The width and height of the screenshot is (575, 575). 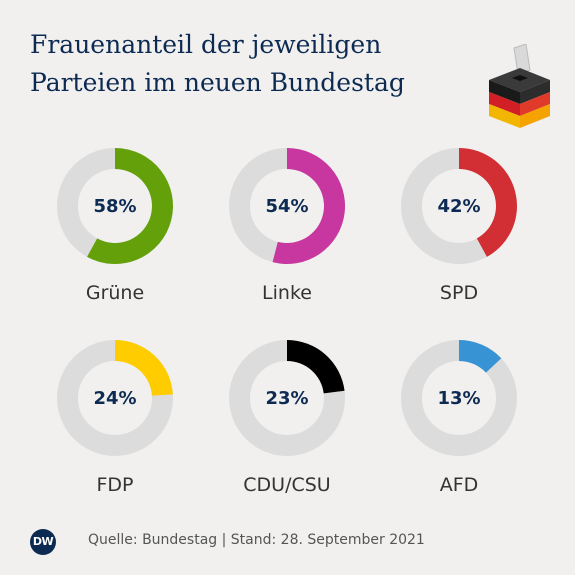 I want to click on party-label-spd: SPD, so click(x=459, y=293).